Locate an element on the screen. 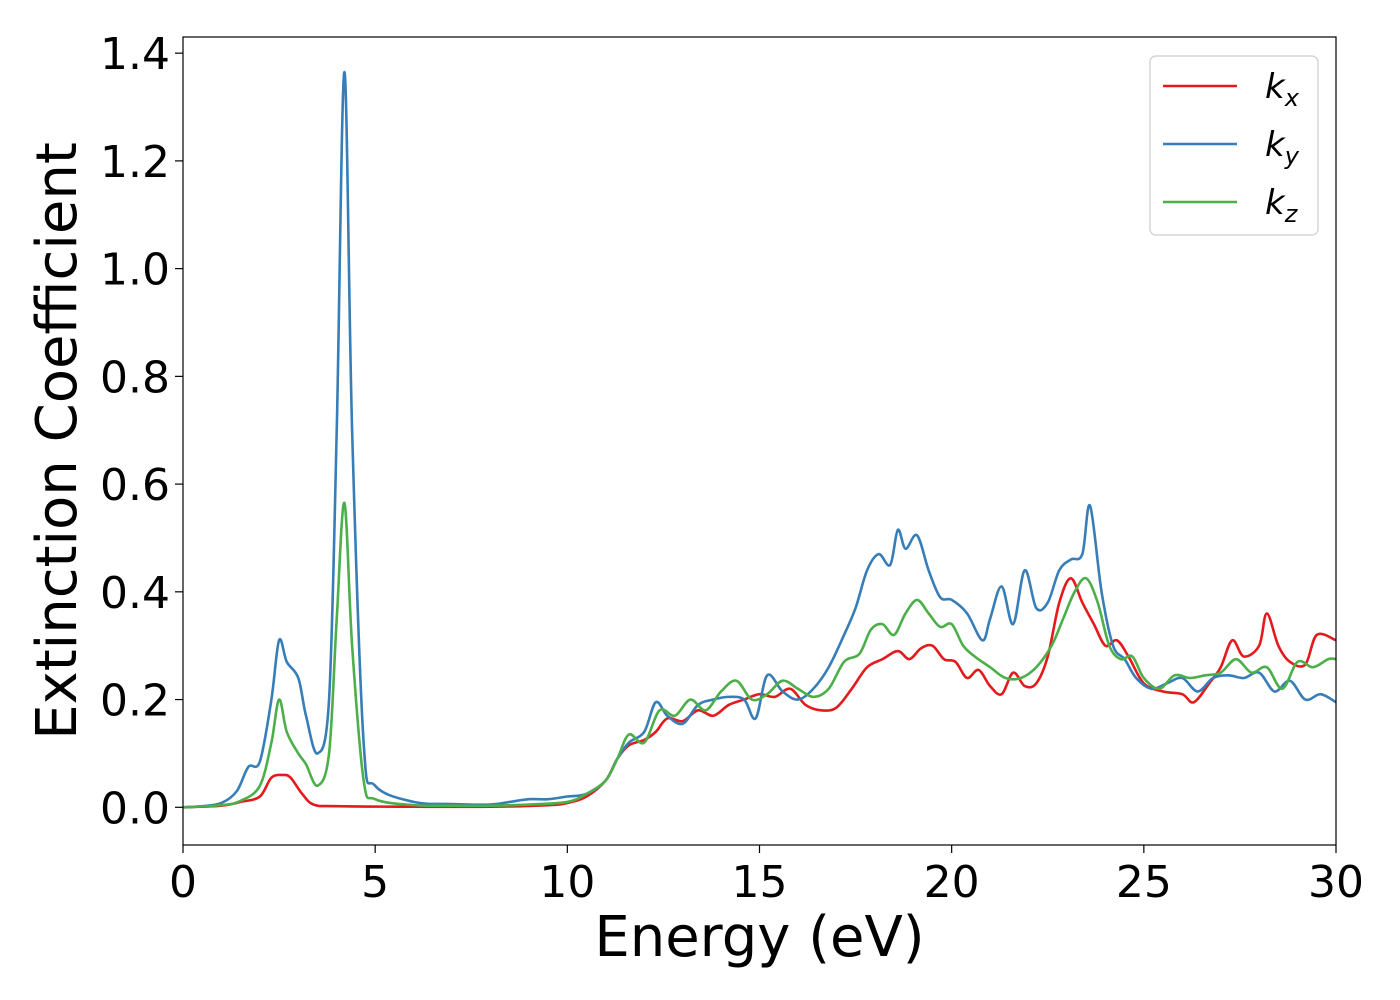  y-tick-label: 0.8 is located at coordinates (135, 377).